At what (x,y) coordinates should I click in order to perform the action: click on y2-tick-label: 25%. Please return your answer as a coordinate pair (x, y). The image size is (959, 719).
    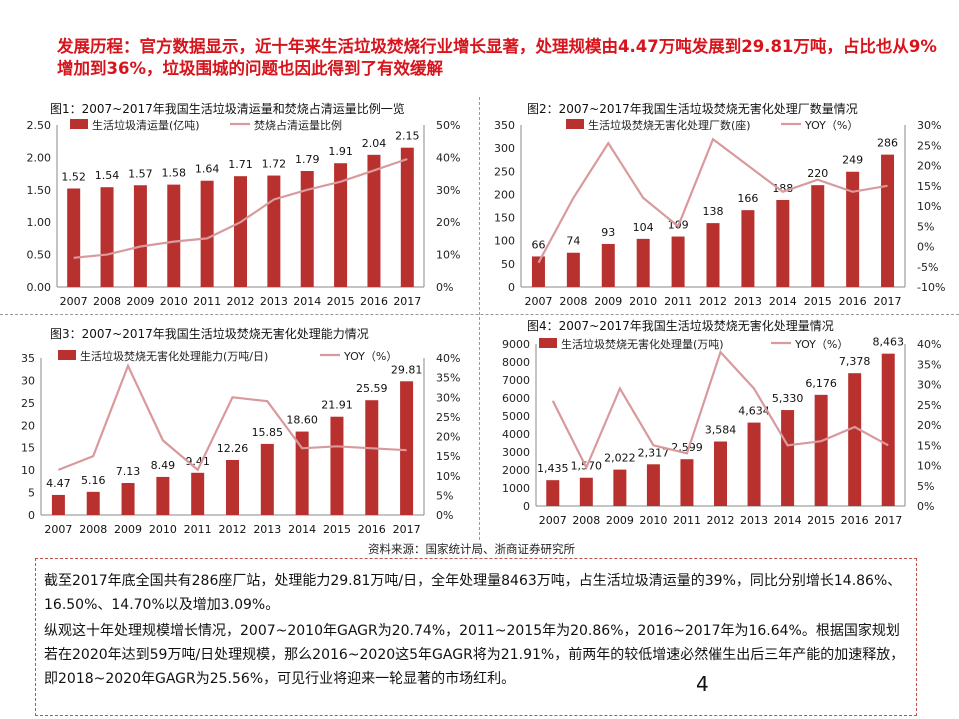
    Looking at the image, I should click on (929, 405).